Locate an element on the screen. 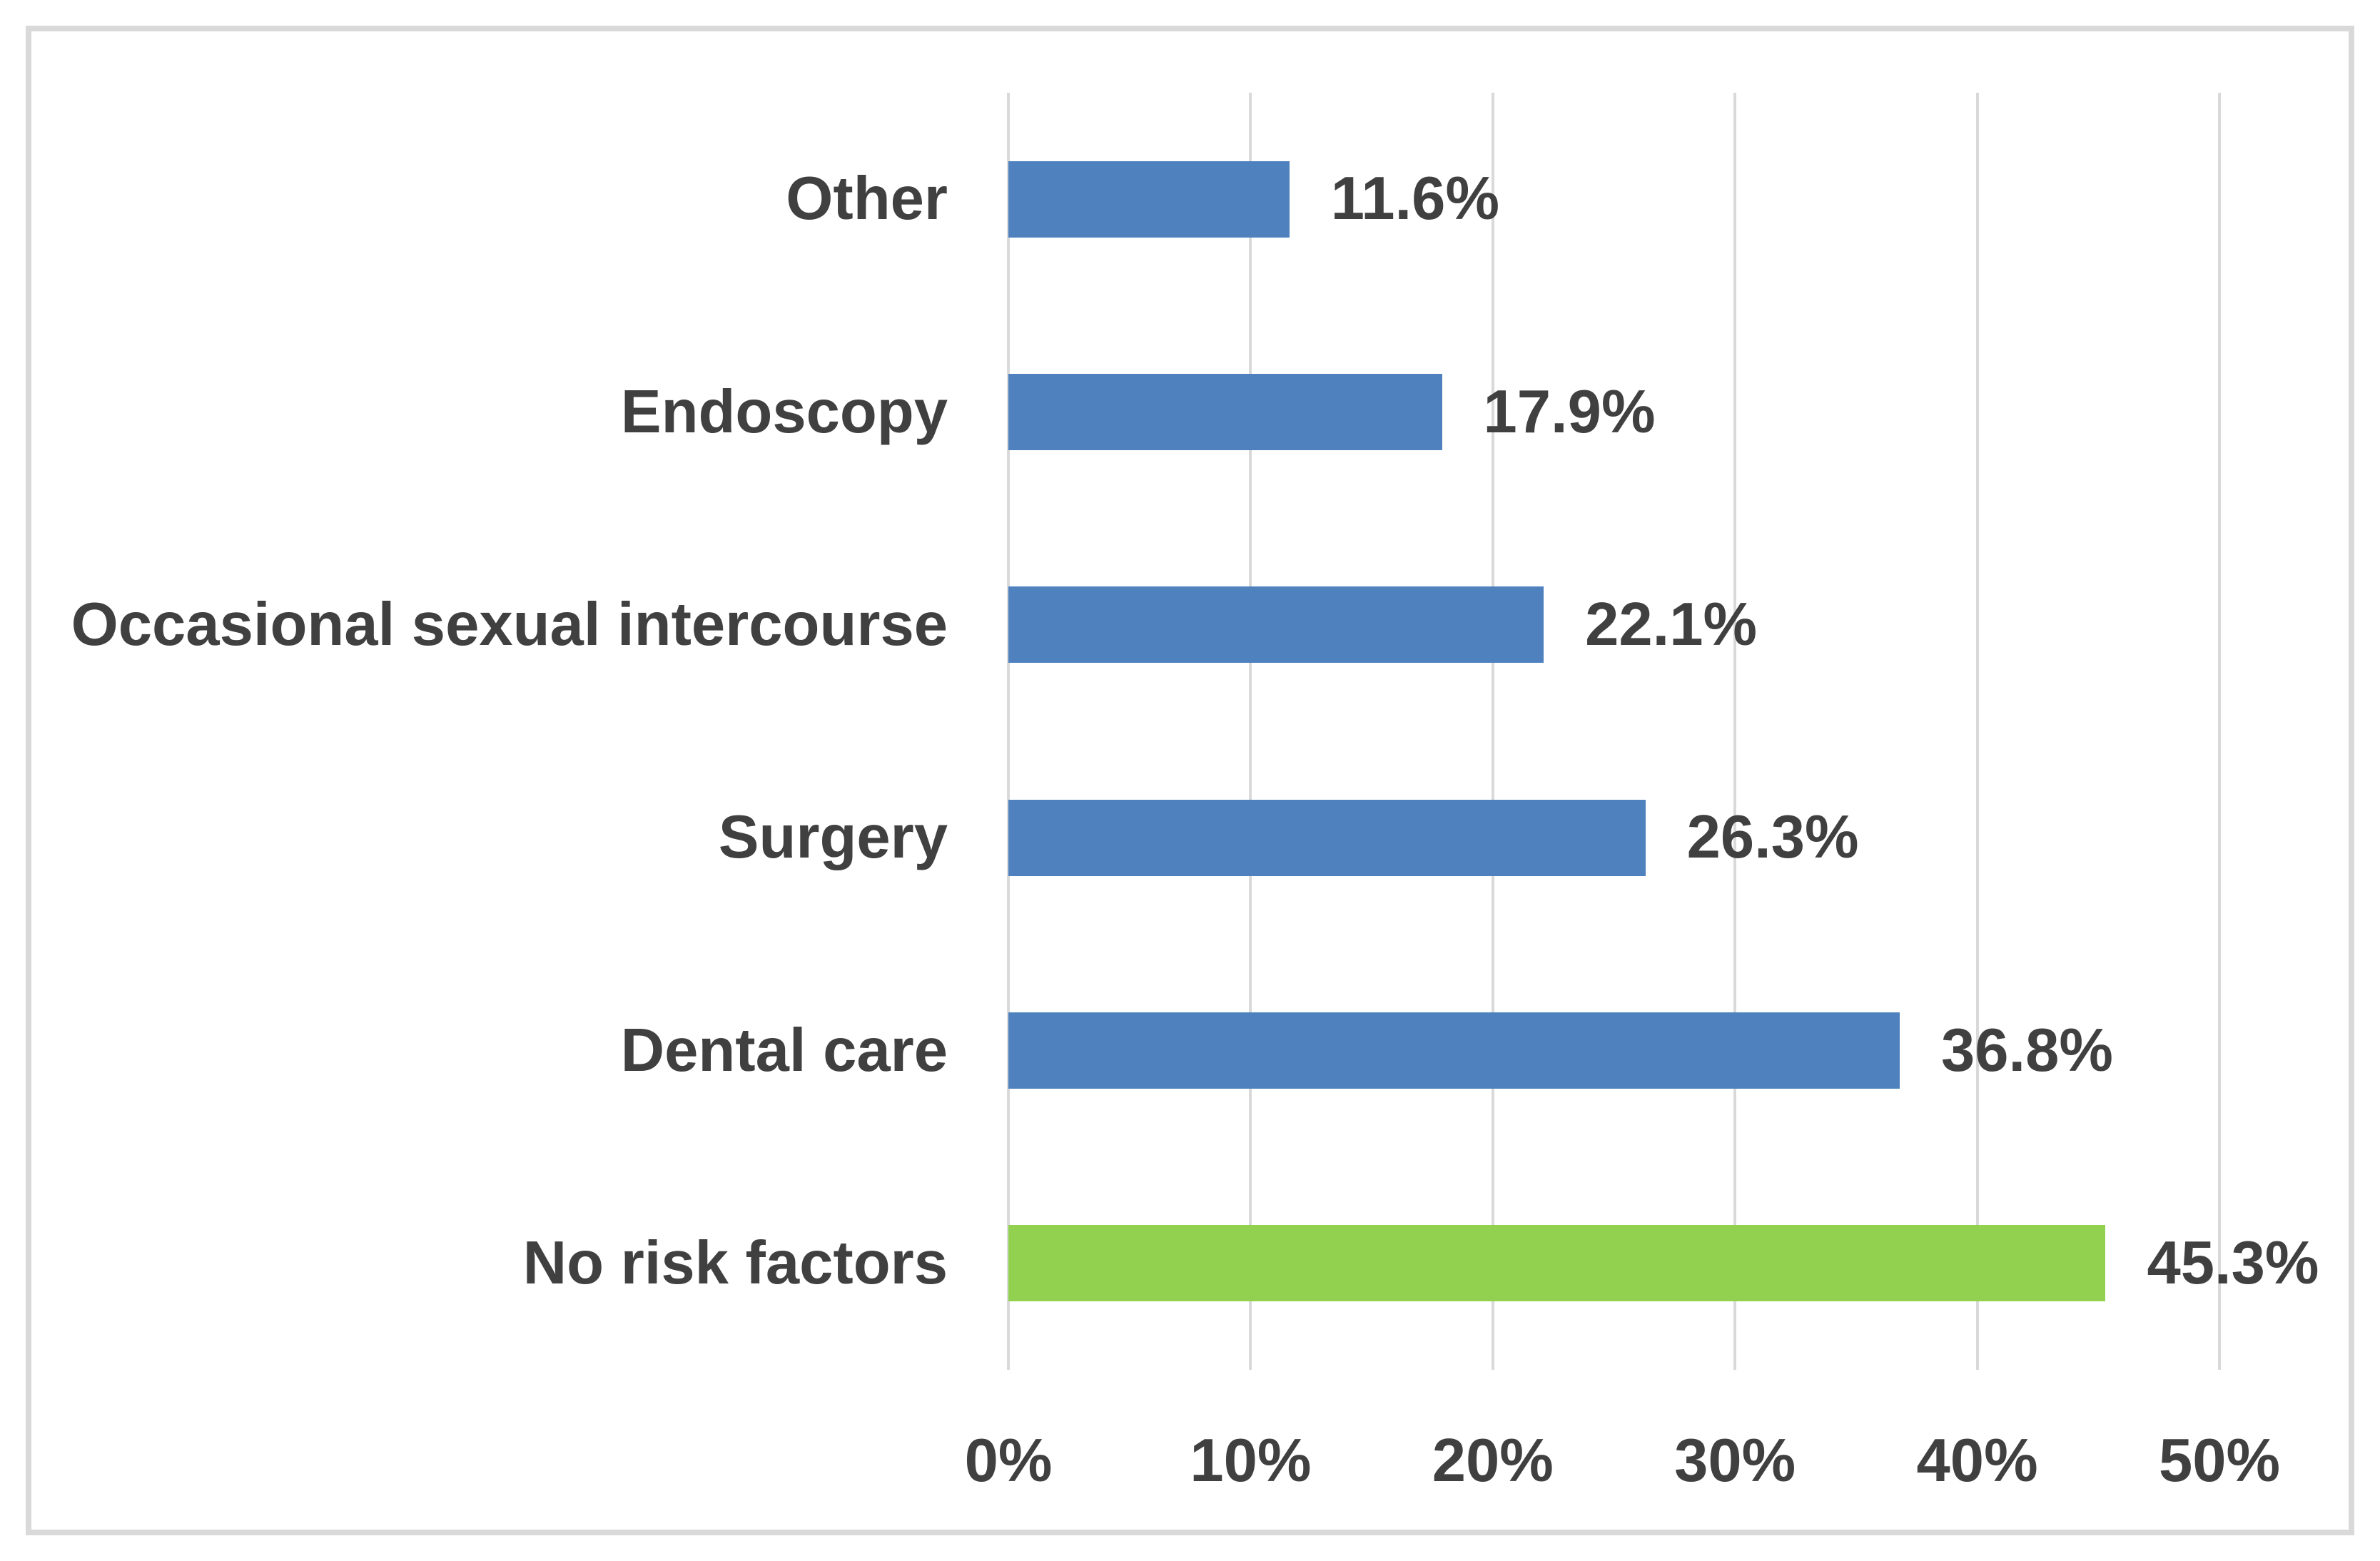 This screenshot has height=1561, width=2380. x-axis-tick-label: 0% is located at coordinates (1008, 1461).